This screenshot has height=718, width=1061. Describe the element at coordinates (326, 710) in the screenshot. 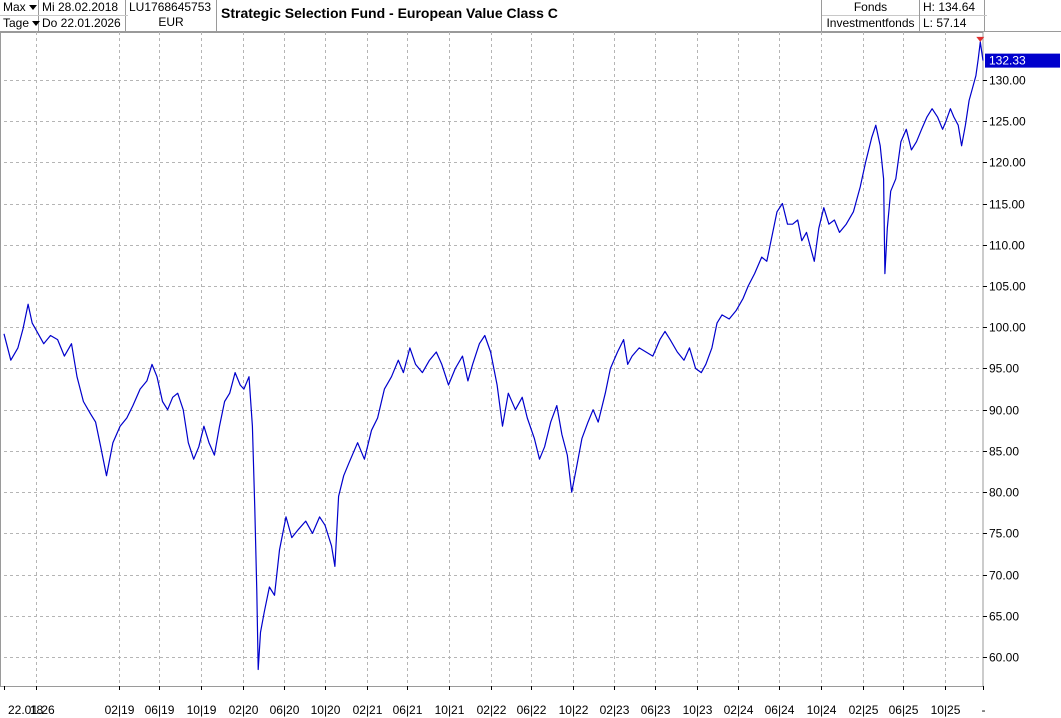

I see `x-tick-label: 10|20` at that location.